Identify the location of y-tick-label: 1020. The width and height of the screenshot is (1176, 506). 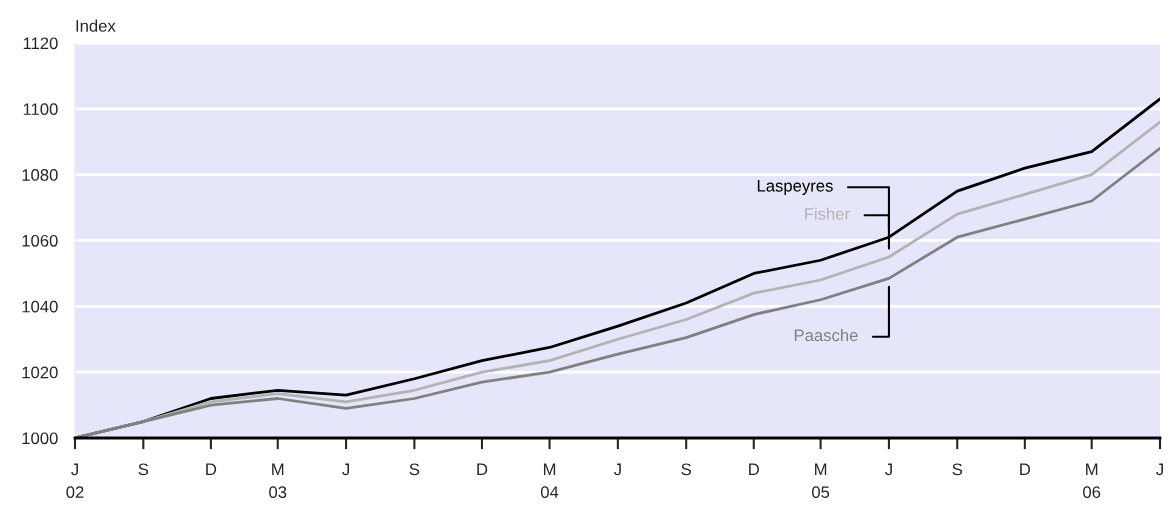
(40, 372).